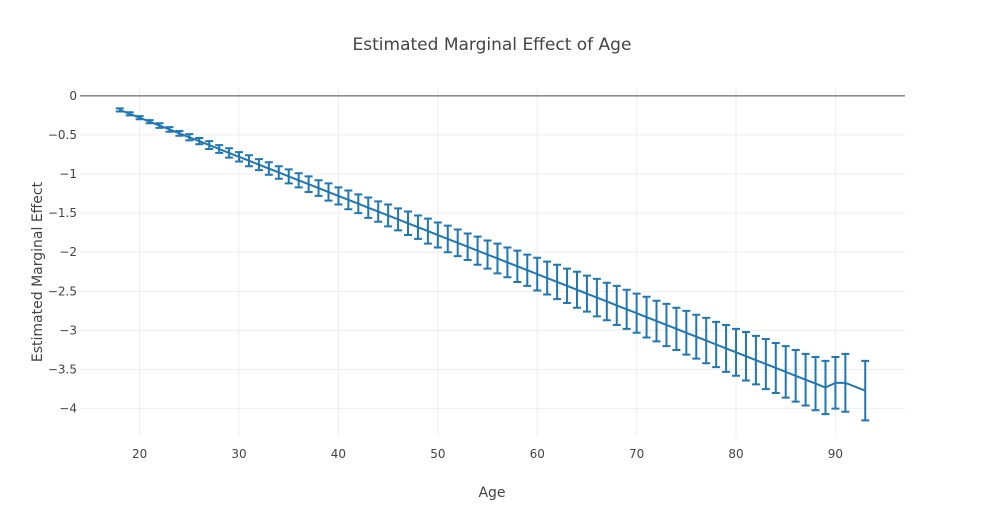 The height and width of the screenshot is (525, 985). What do you see at coordinates (835, 454) in the screenshot?
I see `x-tick-label: 90` at bounding box center [835, 454].